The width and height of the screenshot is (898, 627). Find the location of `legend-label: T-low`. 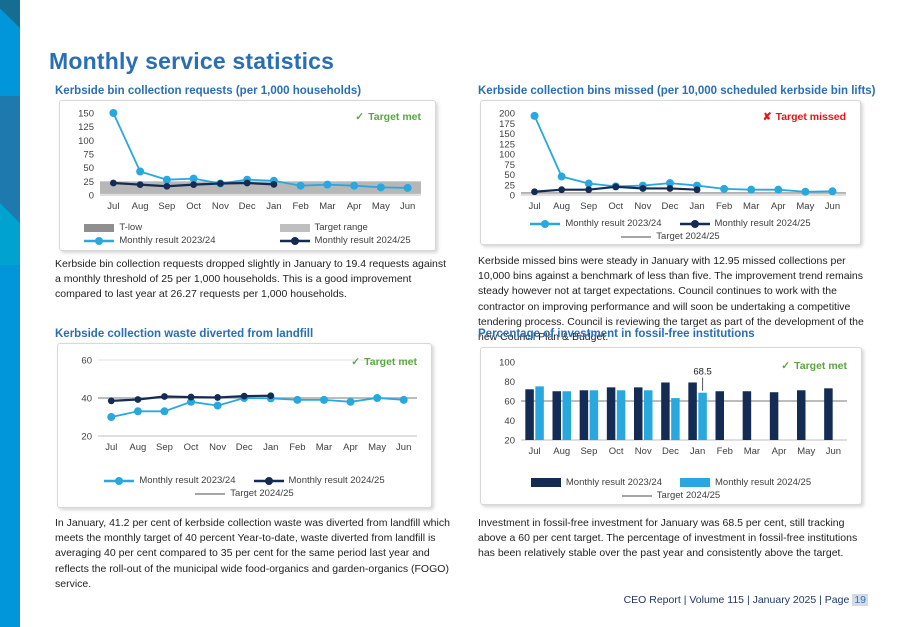

legend-label: T-low is located at coordinates (131, 227).